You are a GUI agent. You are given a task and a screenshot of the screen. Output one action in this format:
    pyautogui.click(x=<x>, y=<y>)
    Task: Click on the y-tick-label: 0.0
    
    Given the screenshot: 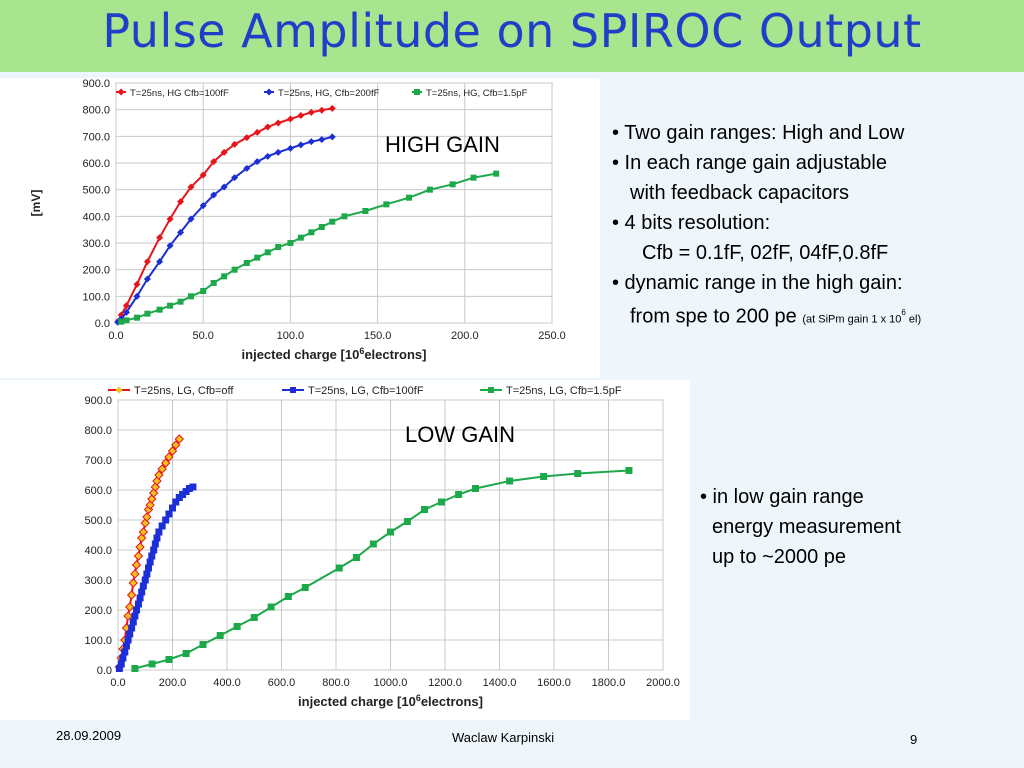 What is the action you would take?
    pyautogui.click(x=102, y=324)
    